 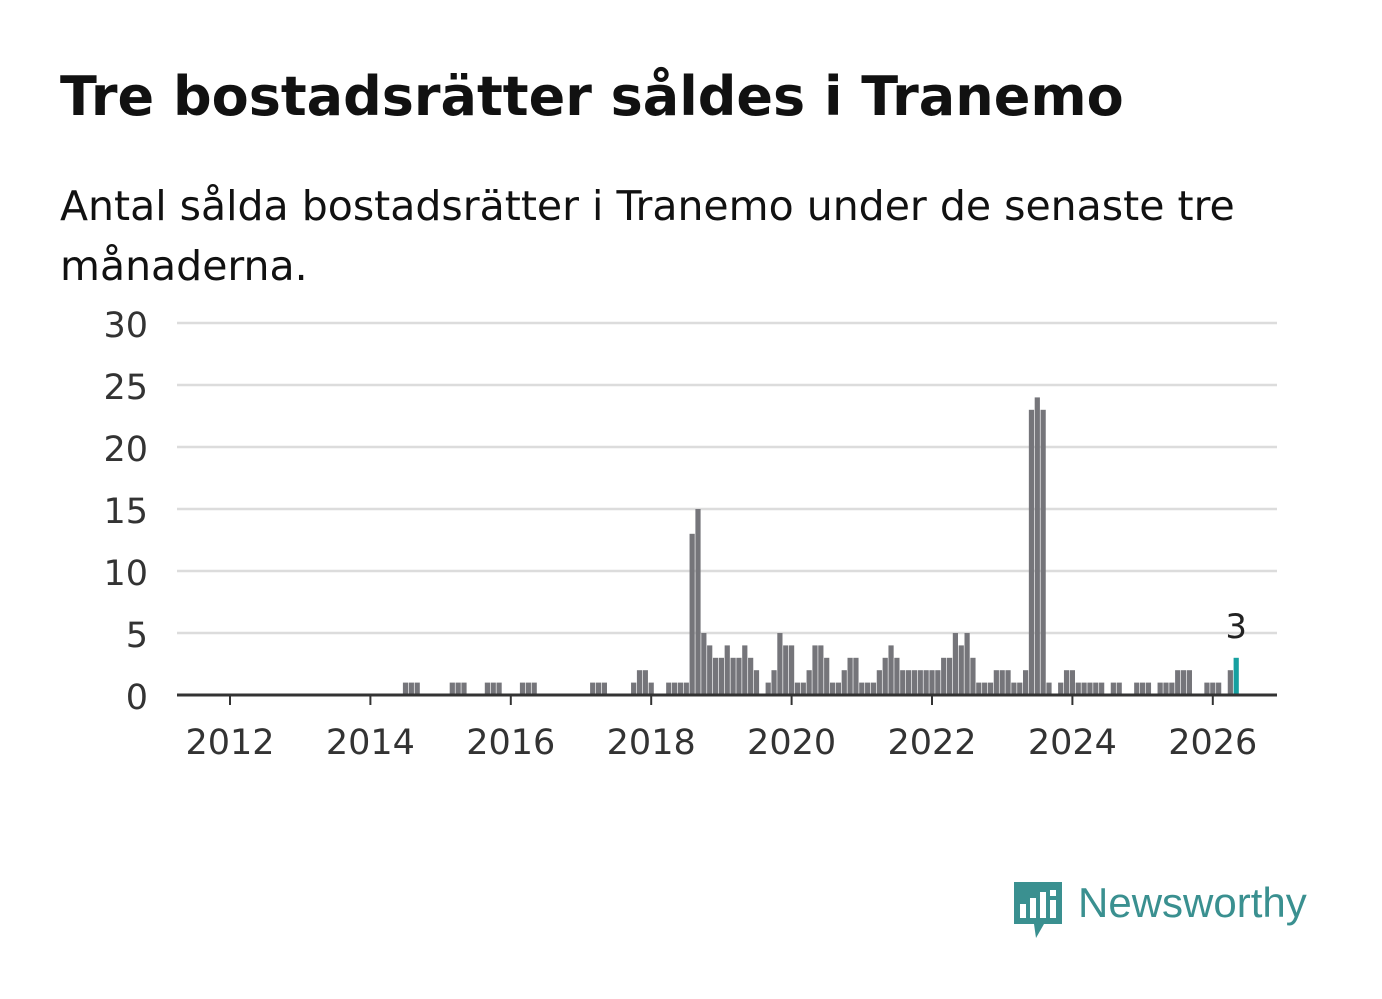 I want to click on y-tick-label: 10, so click(x=125, y=574).